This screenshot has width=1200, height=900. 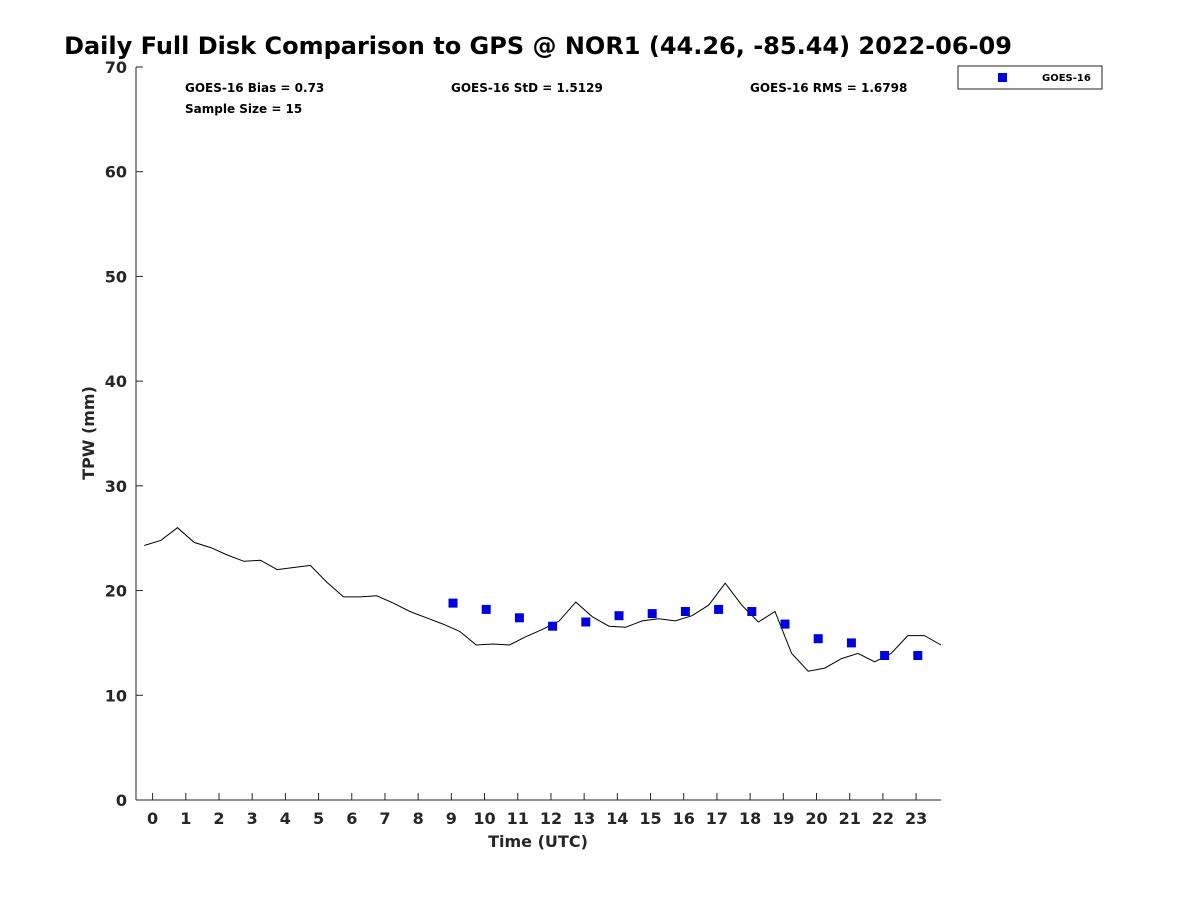 What do you see at coordinates (584, 818) in the screenshot?
I see `x-tick-label: 13` at bounding box center [584, 818].